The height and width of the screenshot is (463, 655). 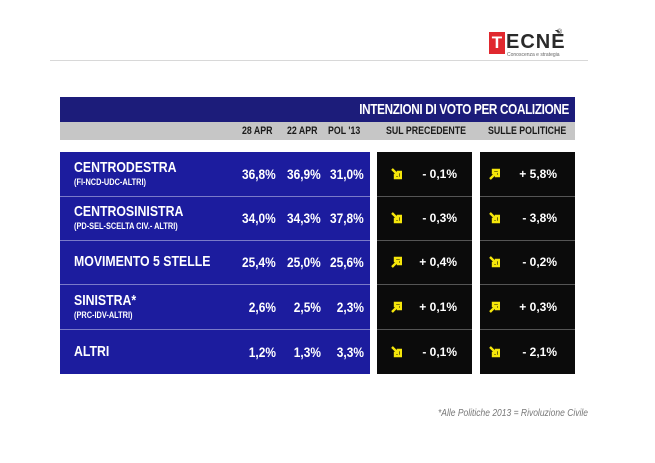 I want to click on party-name: CENTROSINISTRA, so click(x=129, y=211).